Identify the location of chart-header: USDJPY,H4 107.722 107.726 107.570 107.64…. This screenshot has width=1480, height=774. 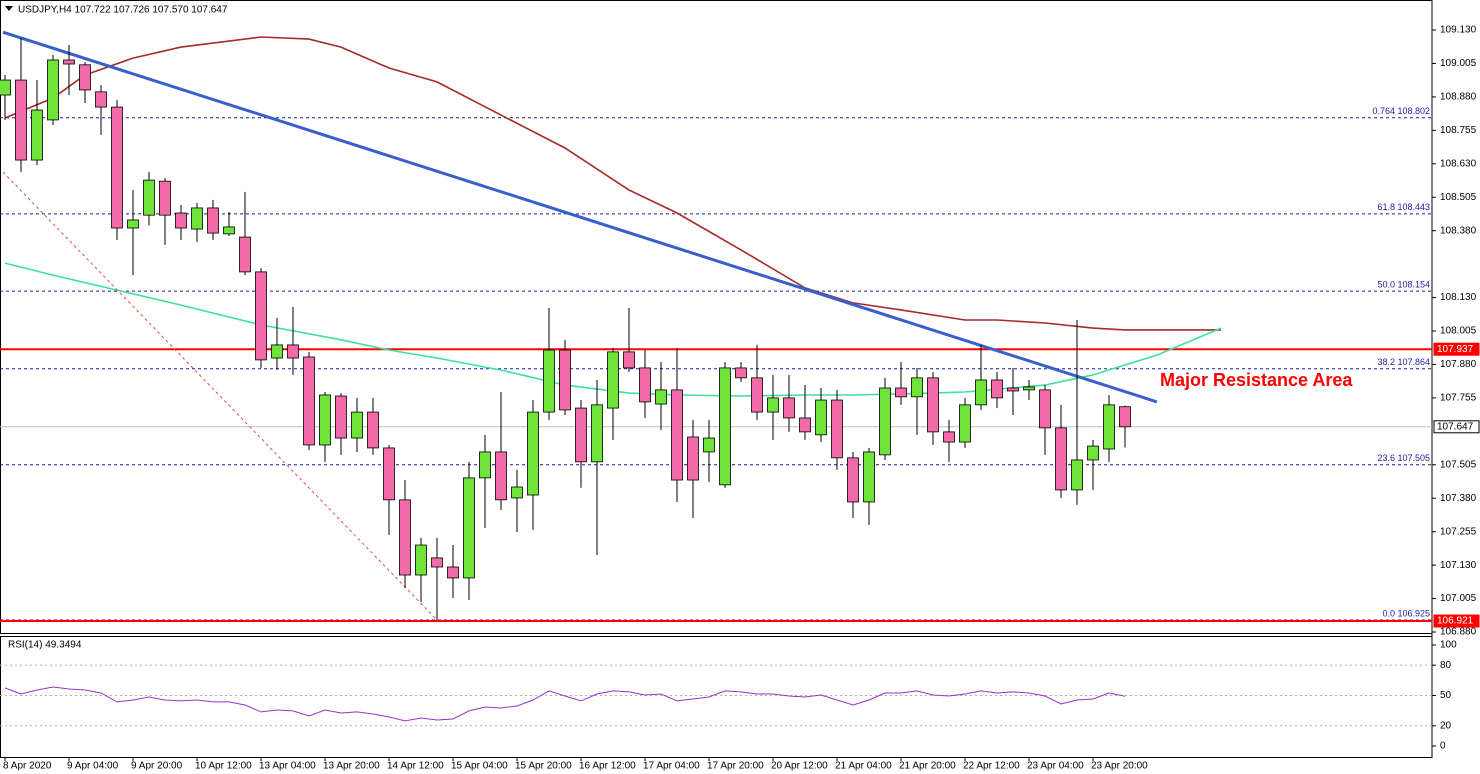
(123, 10).